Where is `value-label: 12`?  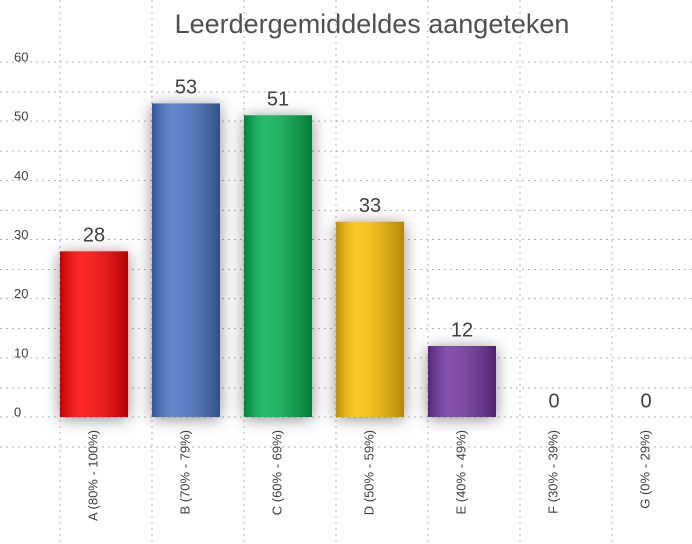
value-label: 12 is located at coordinates (462, 330).